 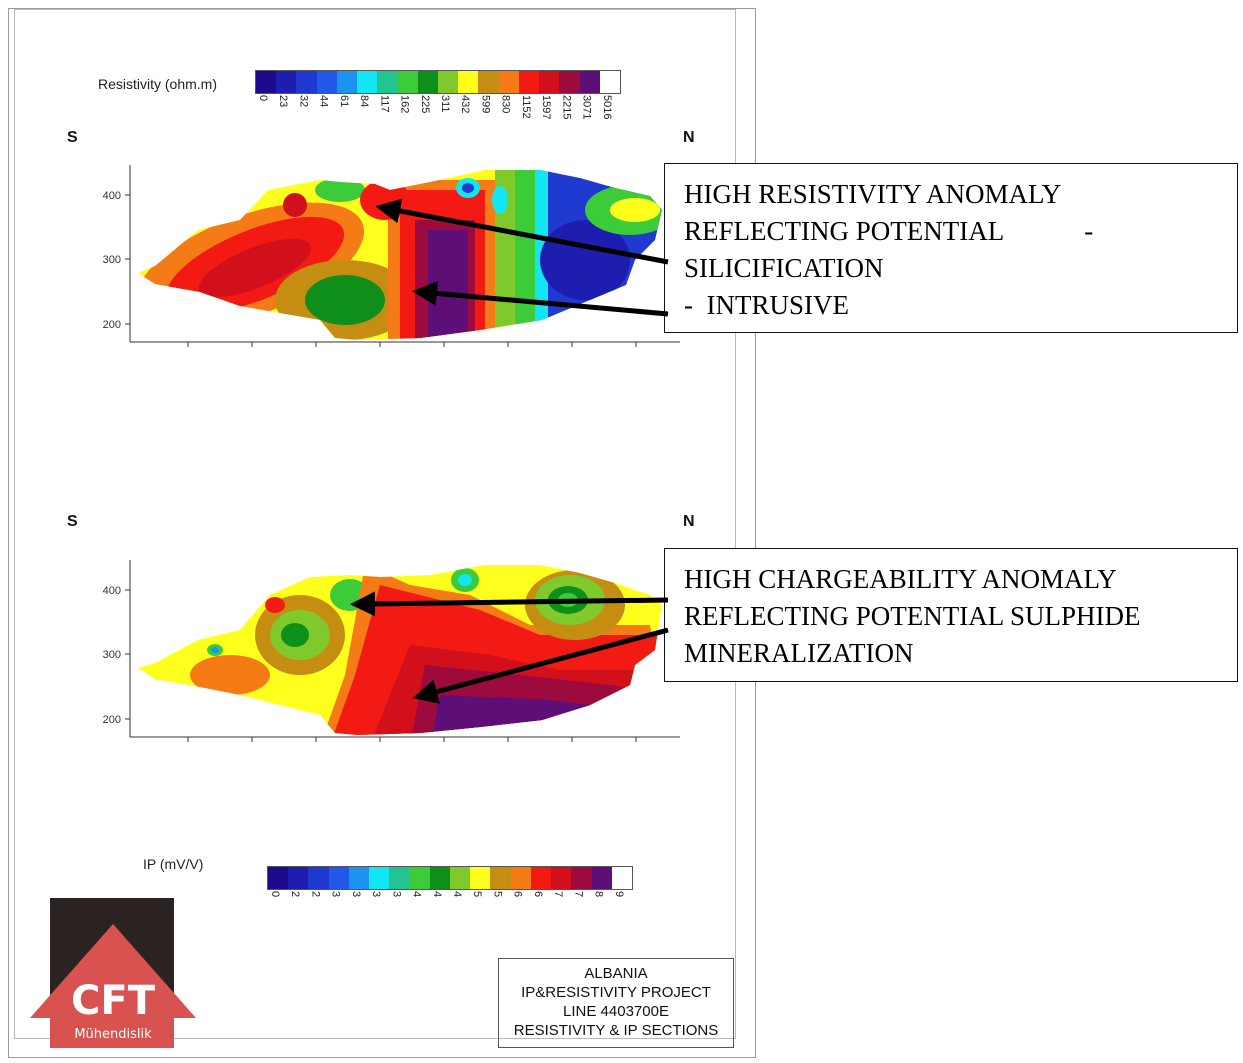 What do you see at coordinates (485, 104) in the screenshot?
I see `resistivity-colorbar-tick-label: 599` at bounding box center [485, 104].